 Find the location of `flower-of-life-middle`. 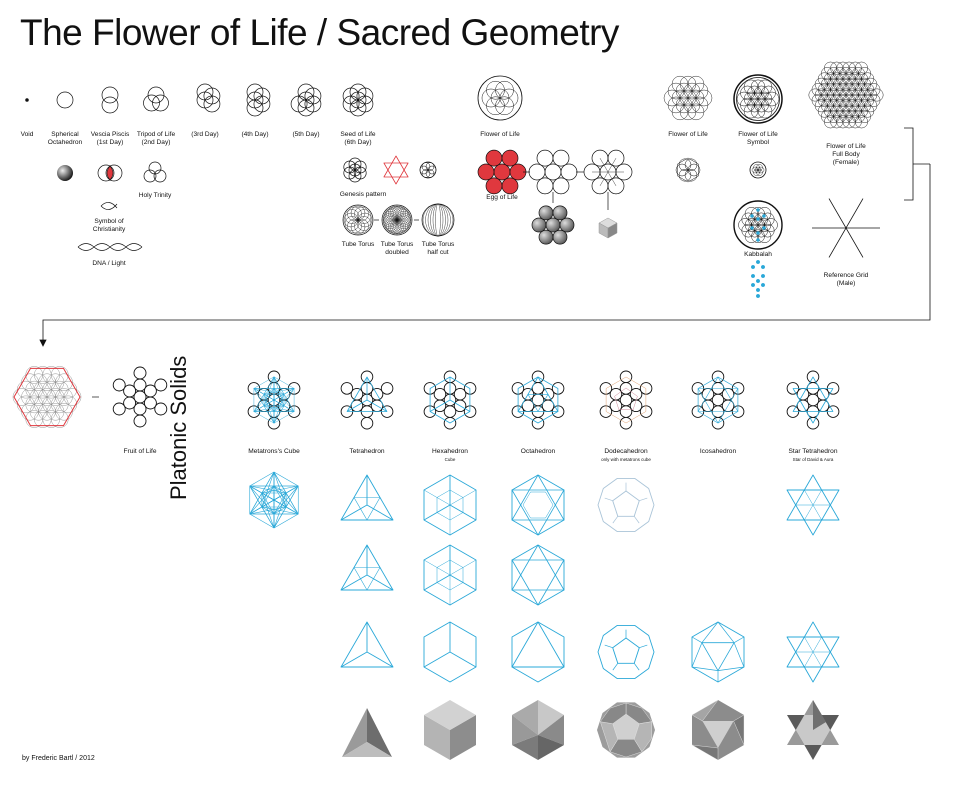

flower-of-life-middle is located at coordinates (500, 98).